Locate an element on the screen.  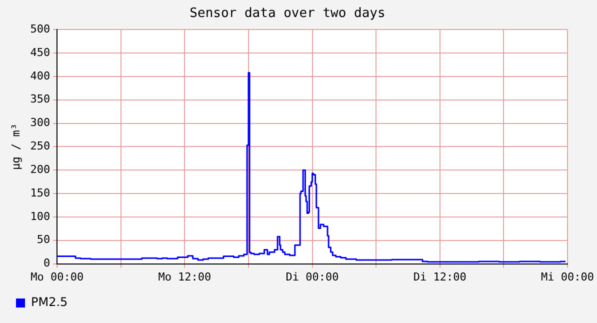
y-tick-label: 500 is located at coordinates (40, 29).